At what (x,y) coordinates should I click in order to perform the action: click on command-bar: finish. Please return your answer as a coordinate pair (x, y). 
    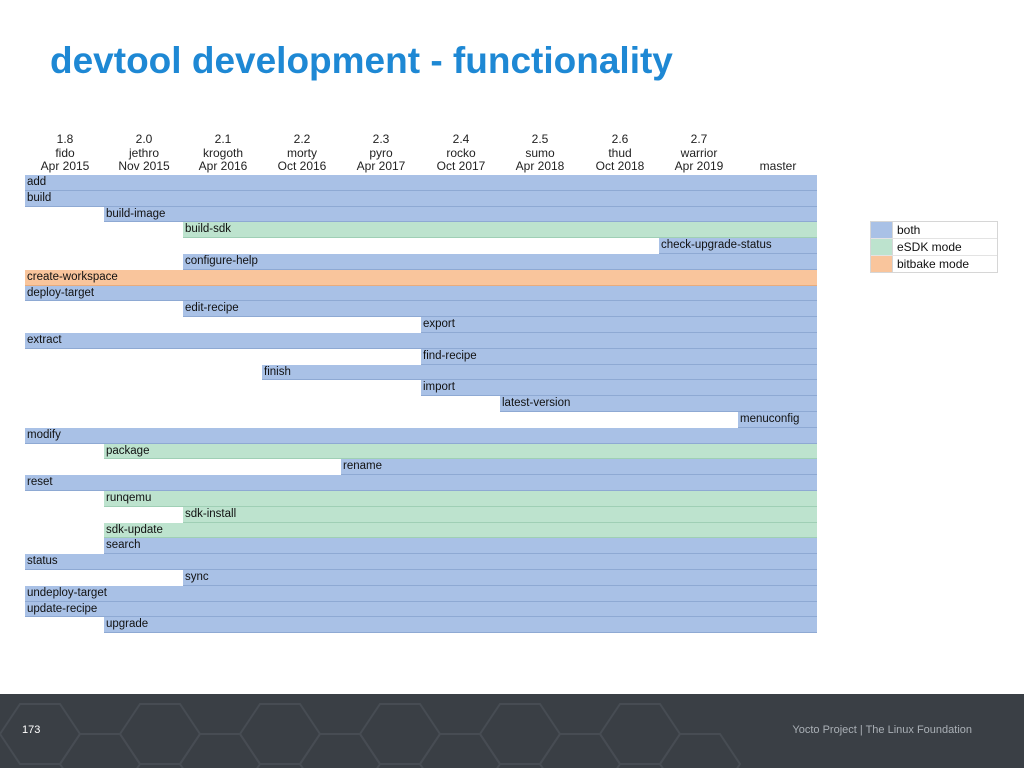
    Looking at the image, I should click on (539, 372).